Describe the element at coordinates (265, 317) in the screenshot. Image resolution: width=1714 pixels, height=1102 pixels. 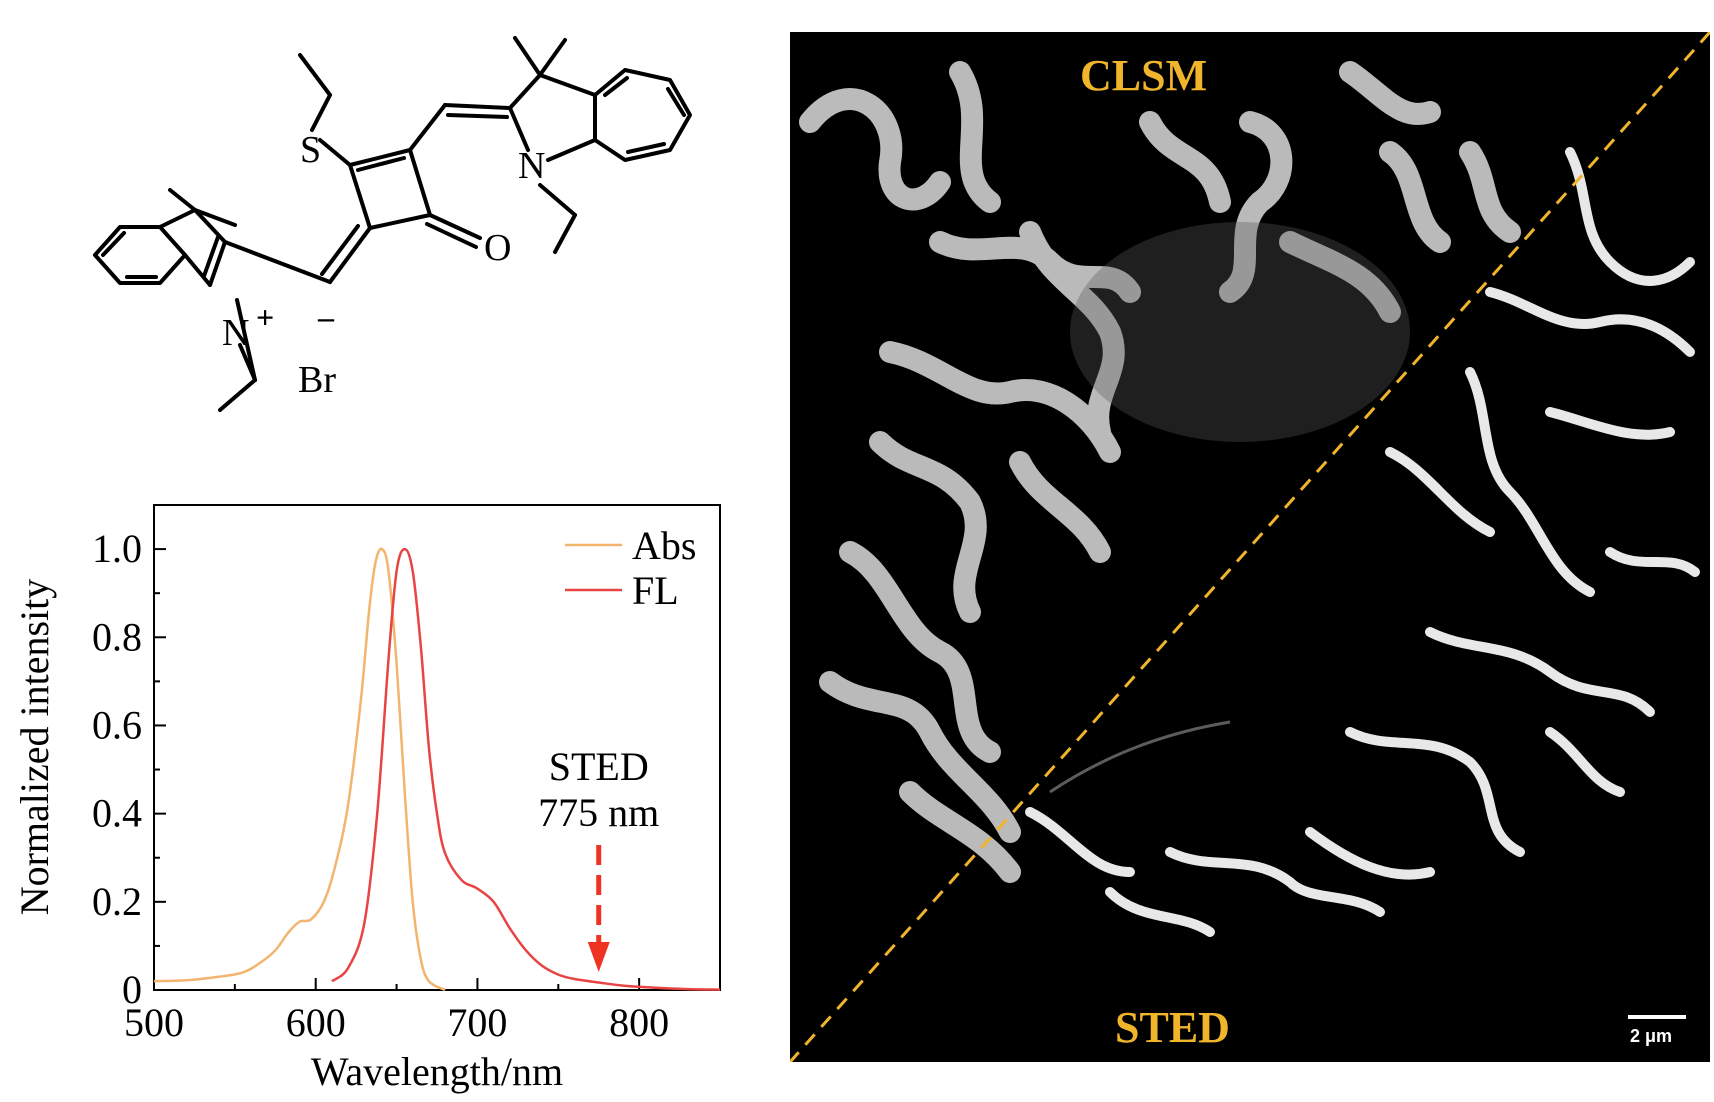
I see `positive-charge-label: +` at that location.